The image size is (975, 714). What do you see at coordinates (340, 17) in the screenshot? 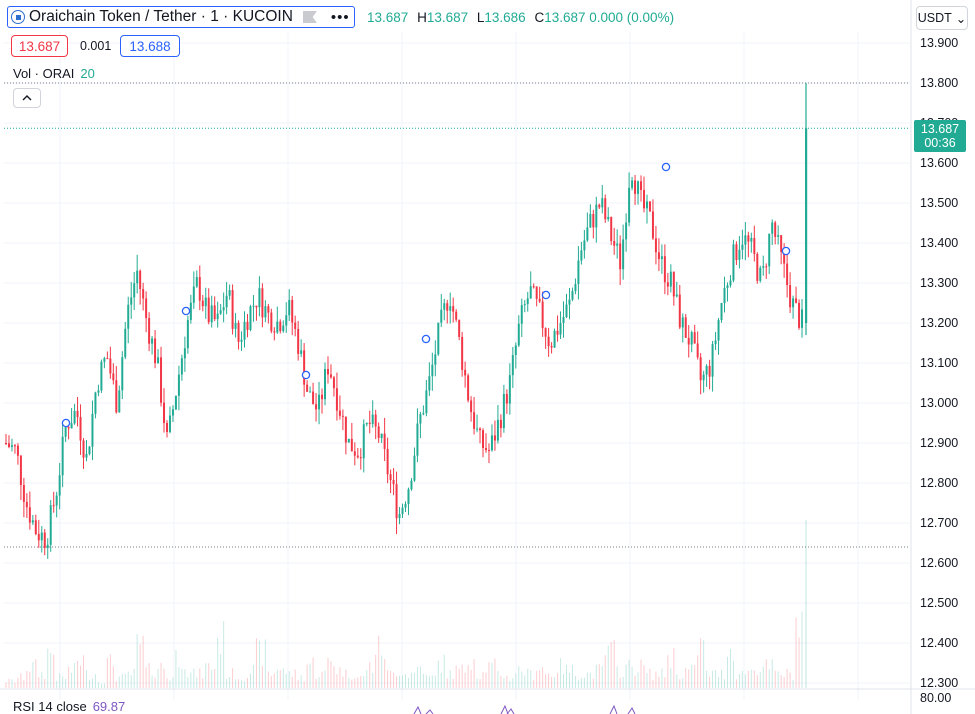
I see `more-icon: •••` at bounding box center [340, 17].